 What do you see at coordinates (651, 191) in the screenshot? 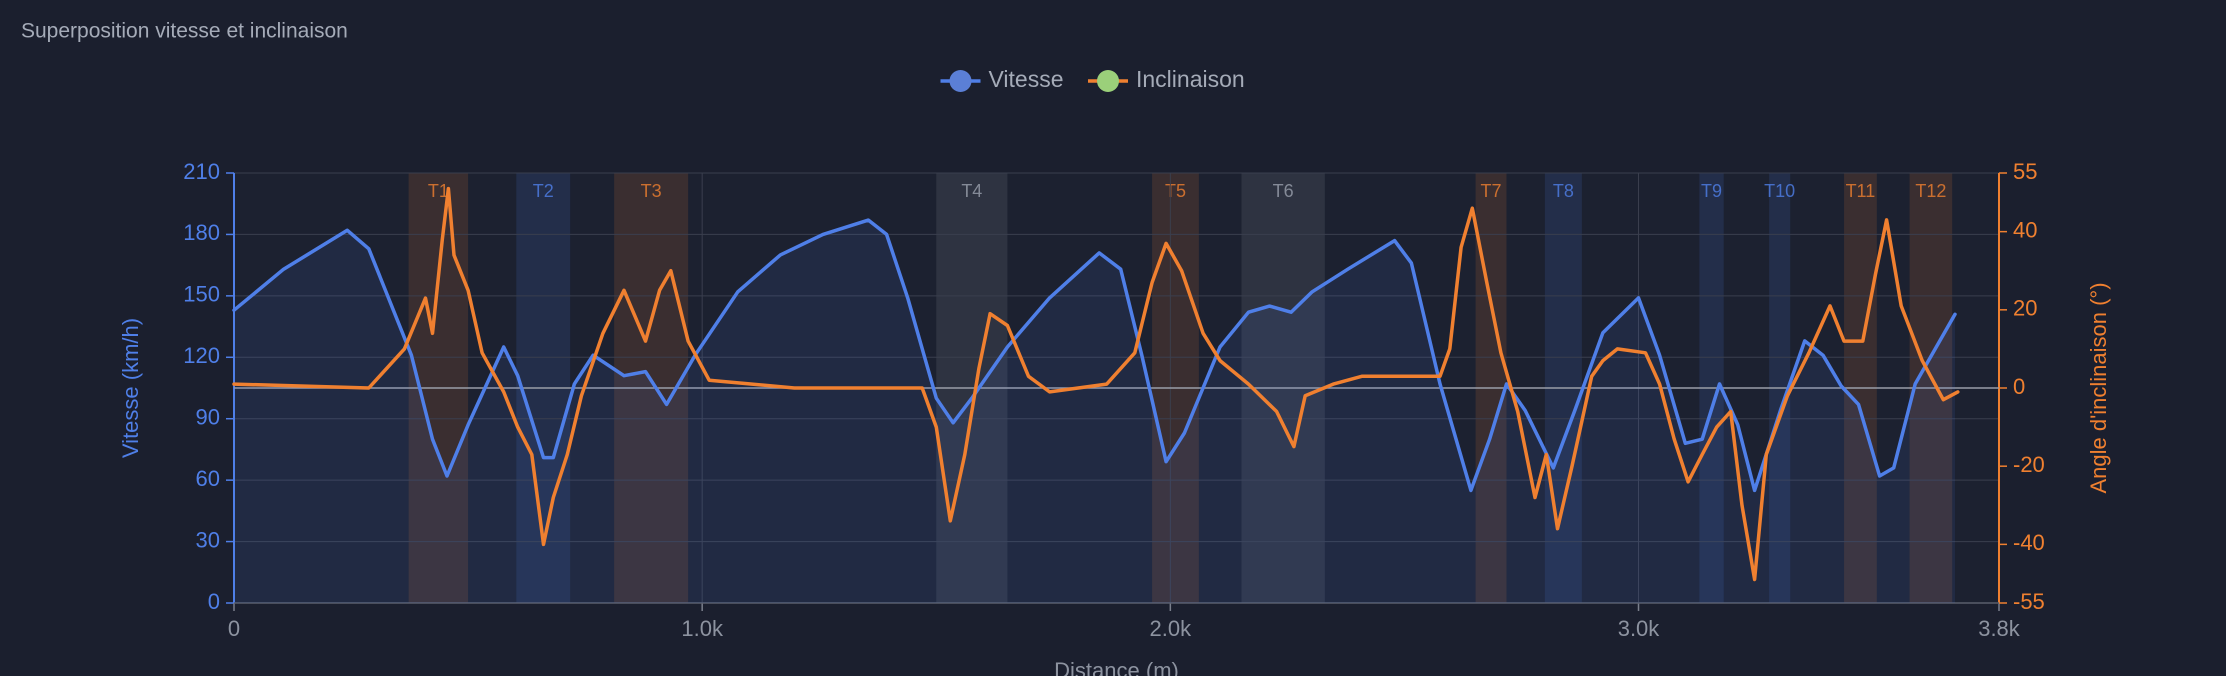
I see `turn-label: T3` at bounding box center [651, 191].